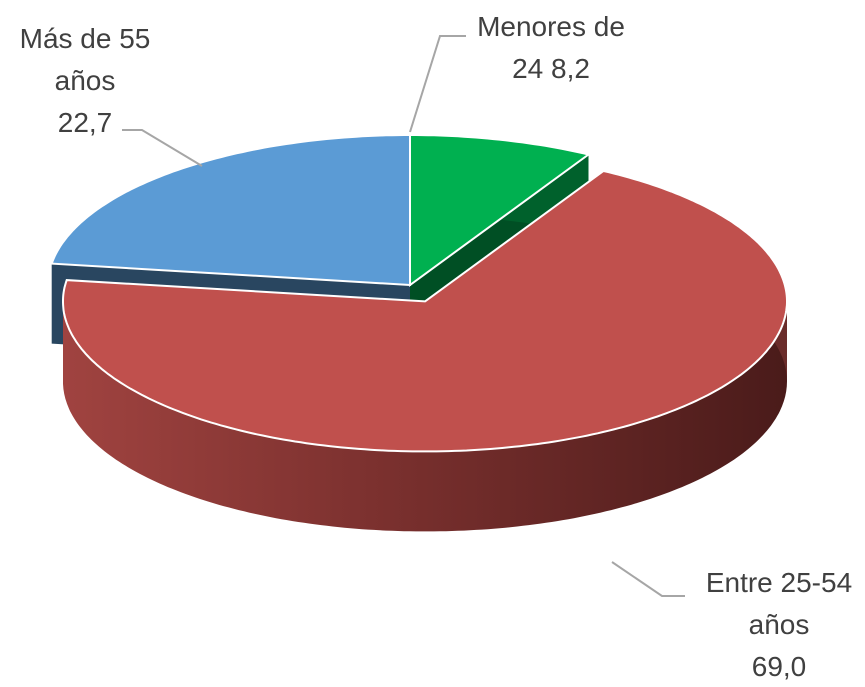 Image resolution: width=865 pixels, height=687 pixels. I want to click on data-label: Entre 25-54 años 69,0, so click(777, 624).